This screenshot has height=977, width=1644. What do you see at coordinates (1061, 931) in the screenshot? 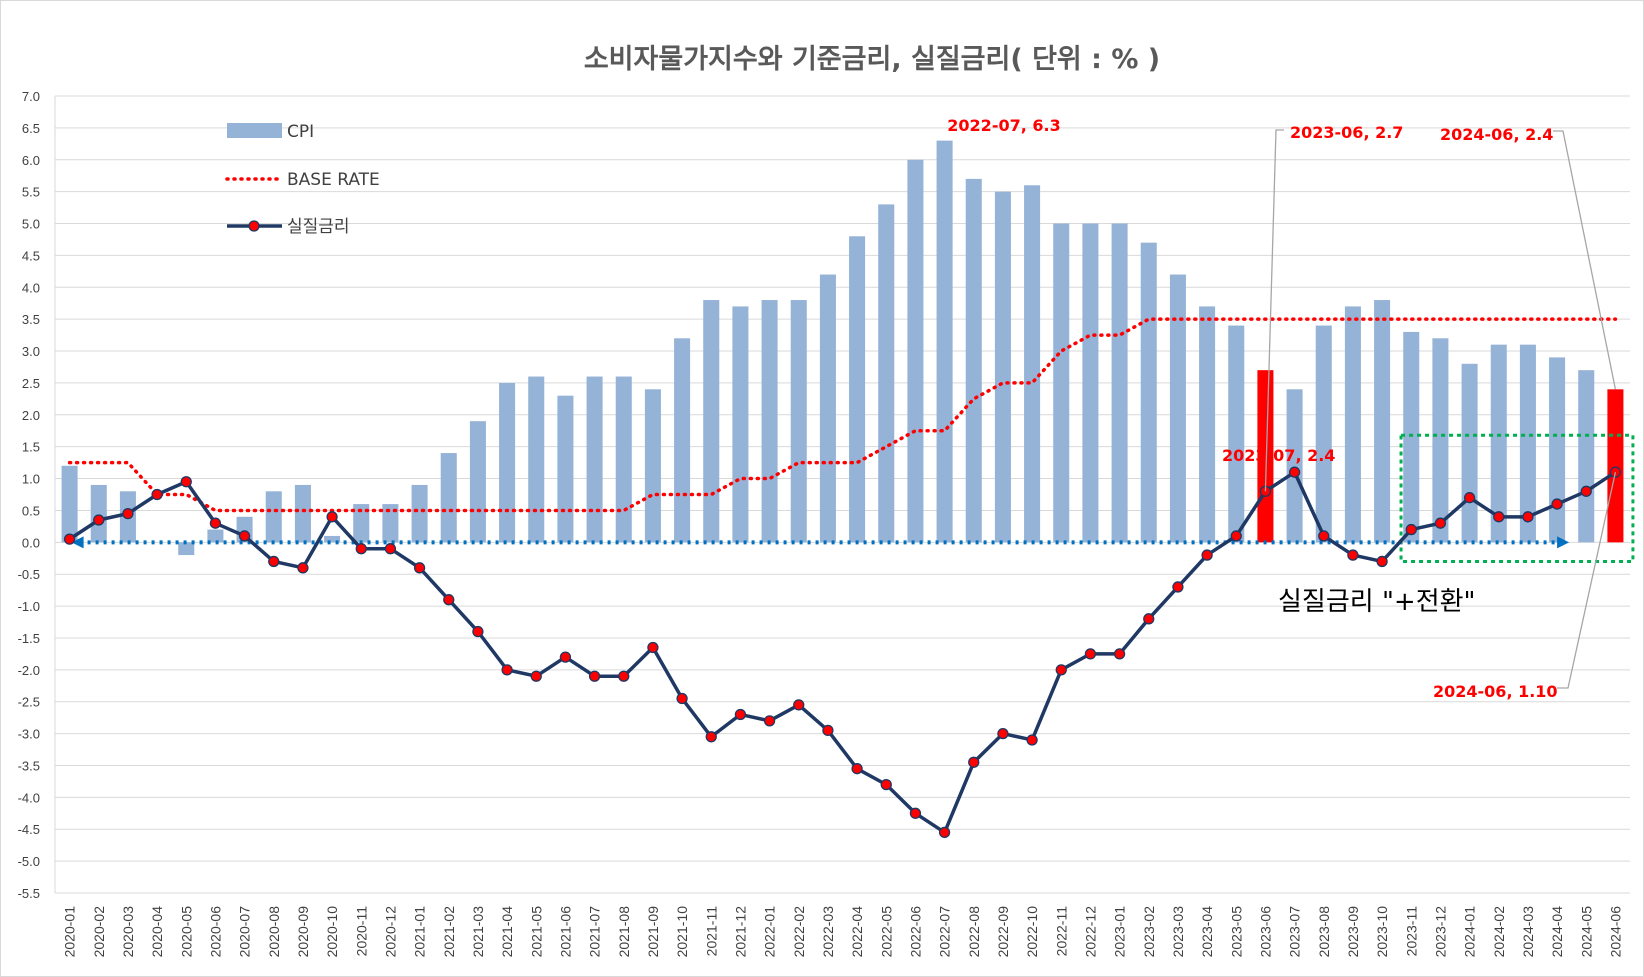
I see `x-tick-label: 2022-11` at bounding box center [1061, 931].